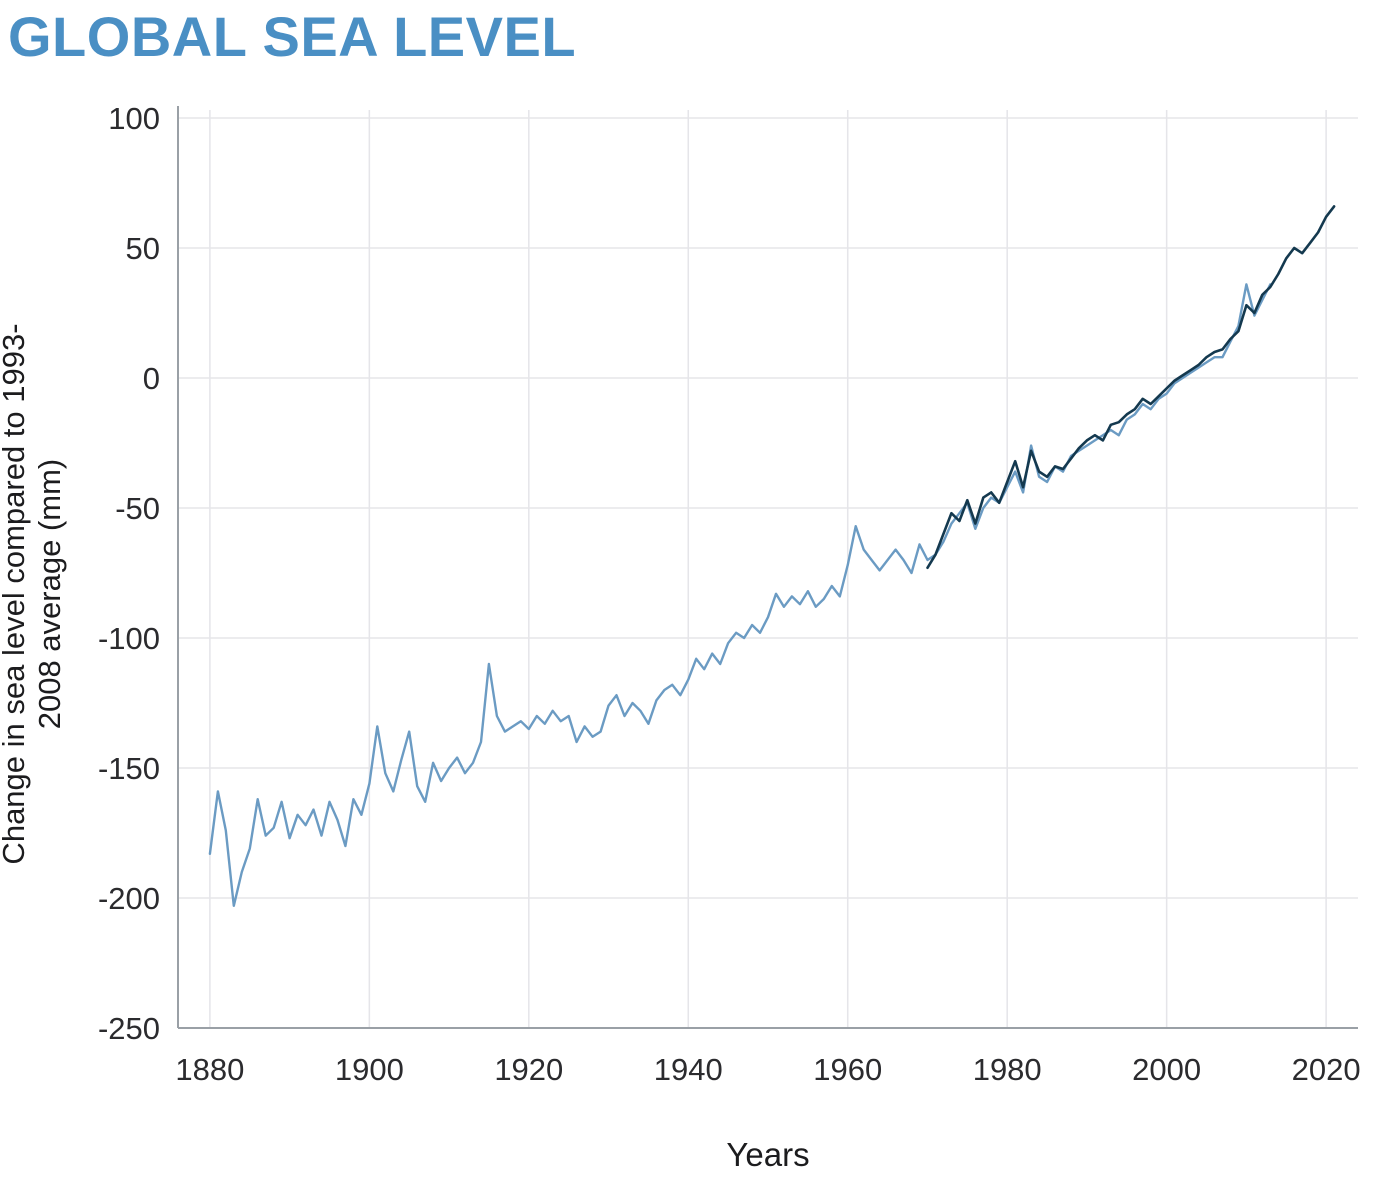 The width and height of the screenshot is (1400, 1200). What do you see at coordinates (768, 1154) in the screenshot?
I see `x-axis-label: Years` at bounding box center [768, 1154].